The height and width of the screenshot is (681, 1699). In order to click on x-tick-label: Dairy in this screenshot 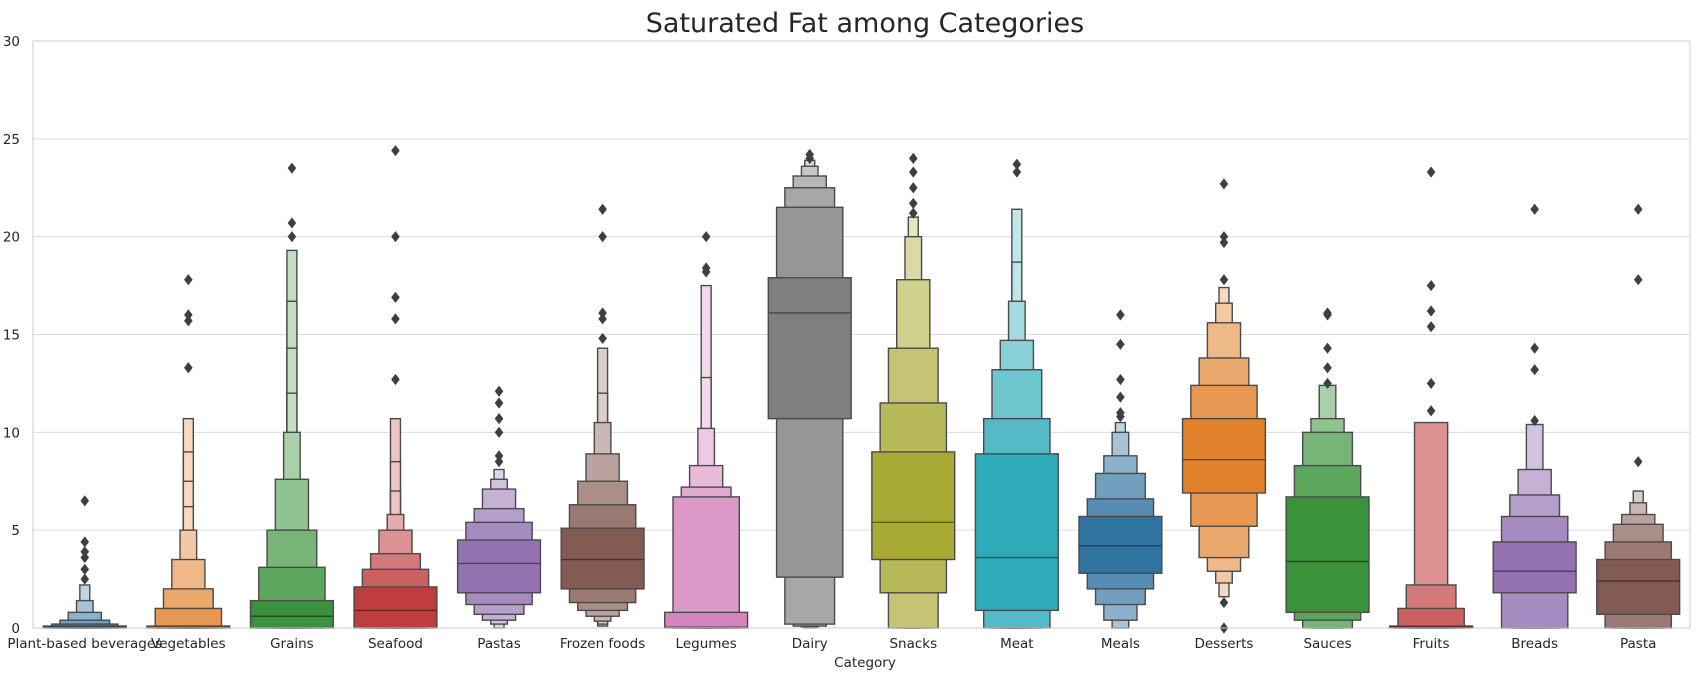, I will do `click(810, 644)`.